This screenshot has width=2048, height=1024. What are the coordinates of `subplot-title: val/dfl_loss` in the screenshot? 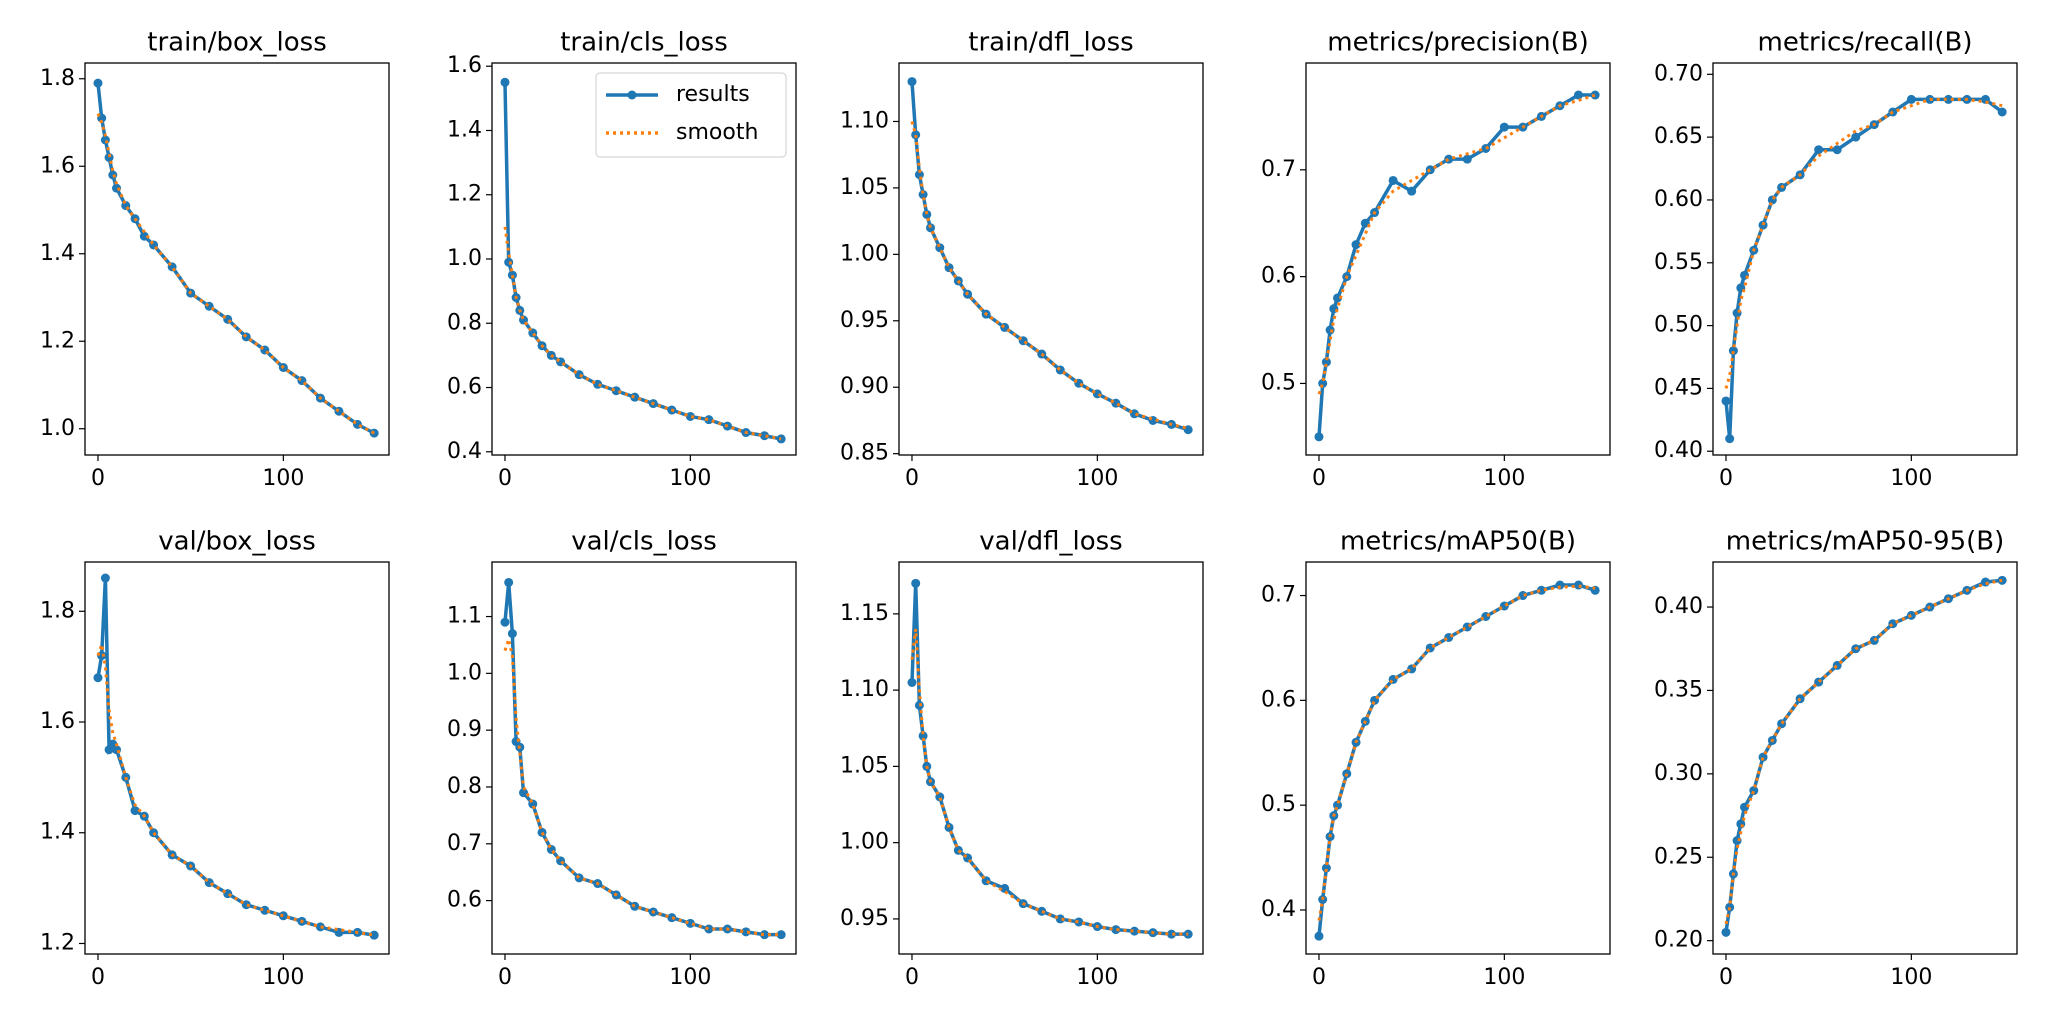 It's located at (1050, 542).